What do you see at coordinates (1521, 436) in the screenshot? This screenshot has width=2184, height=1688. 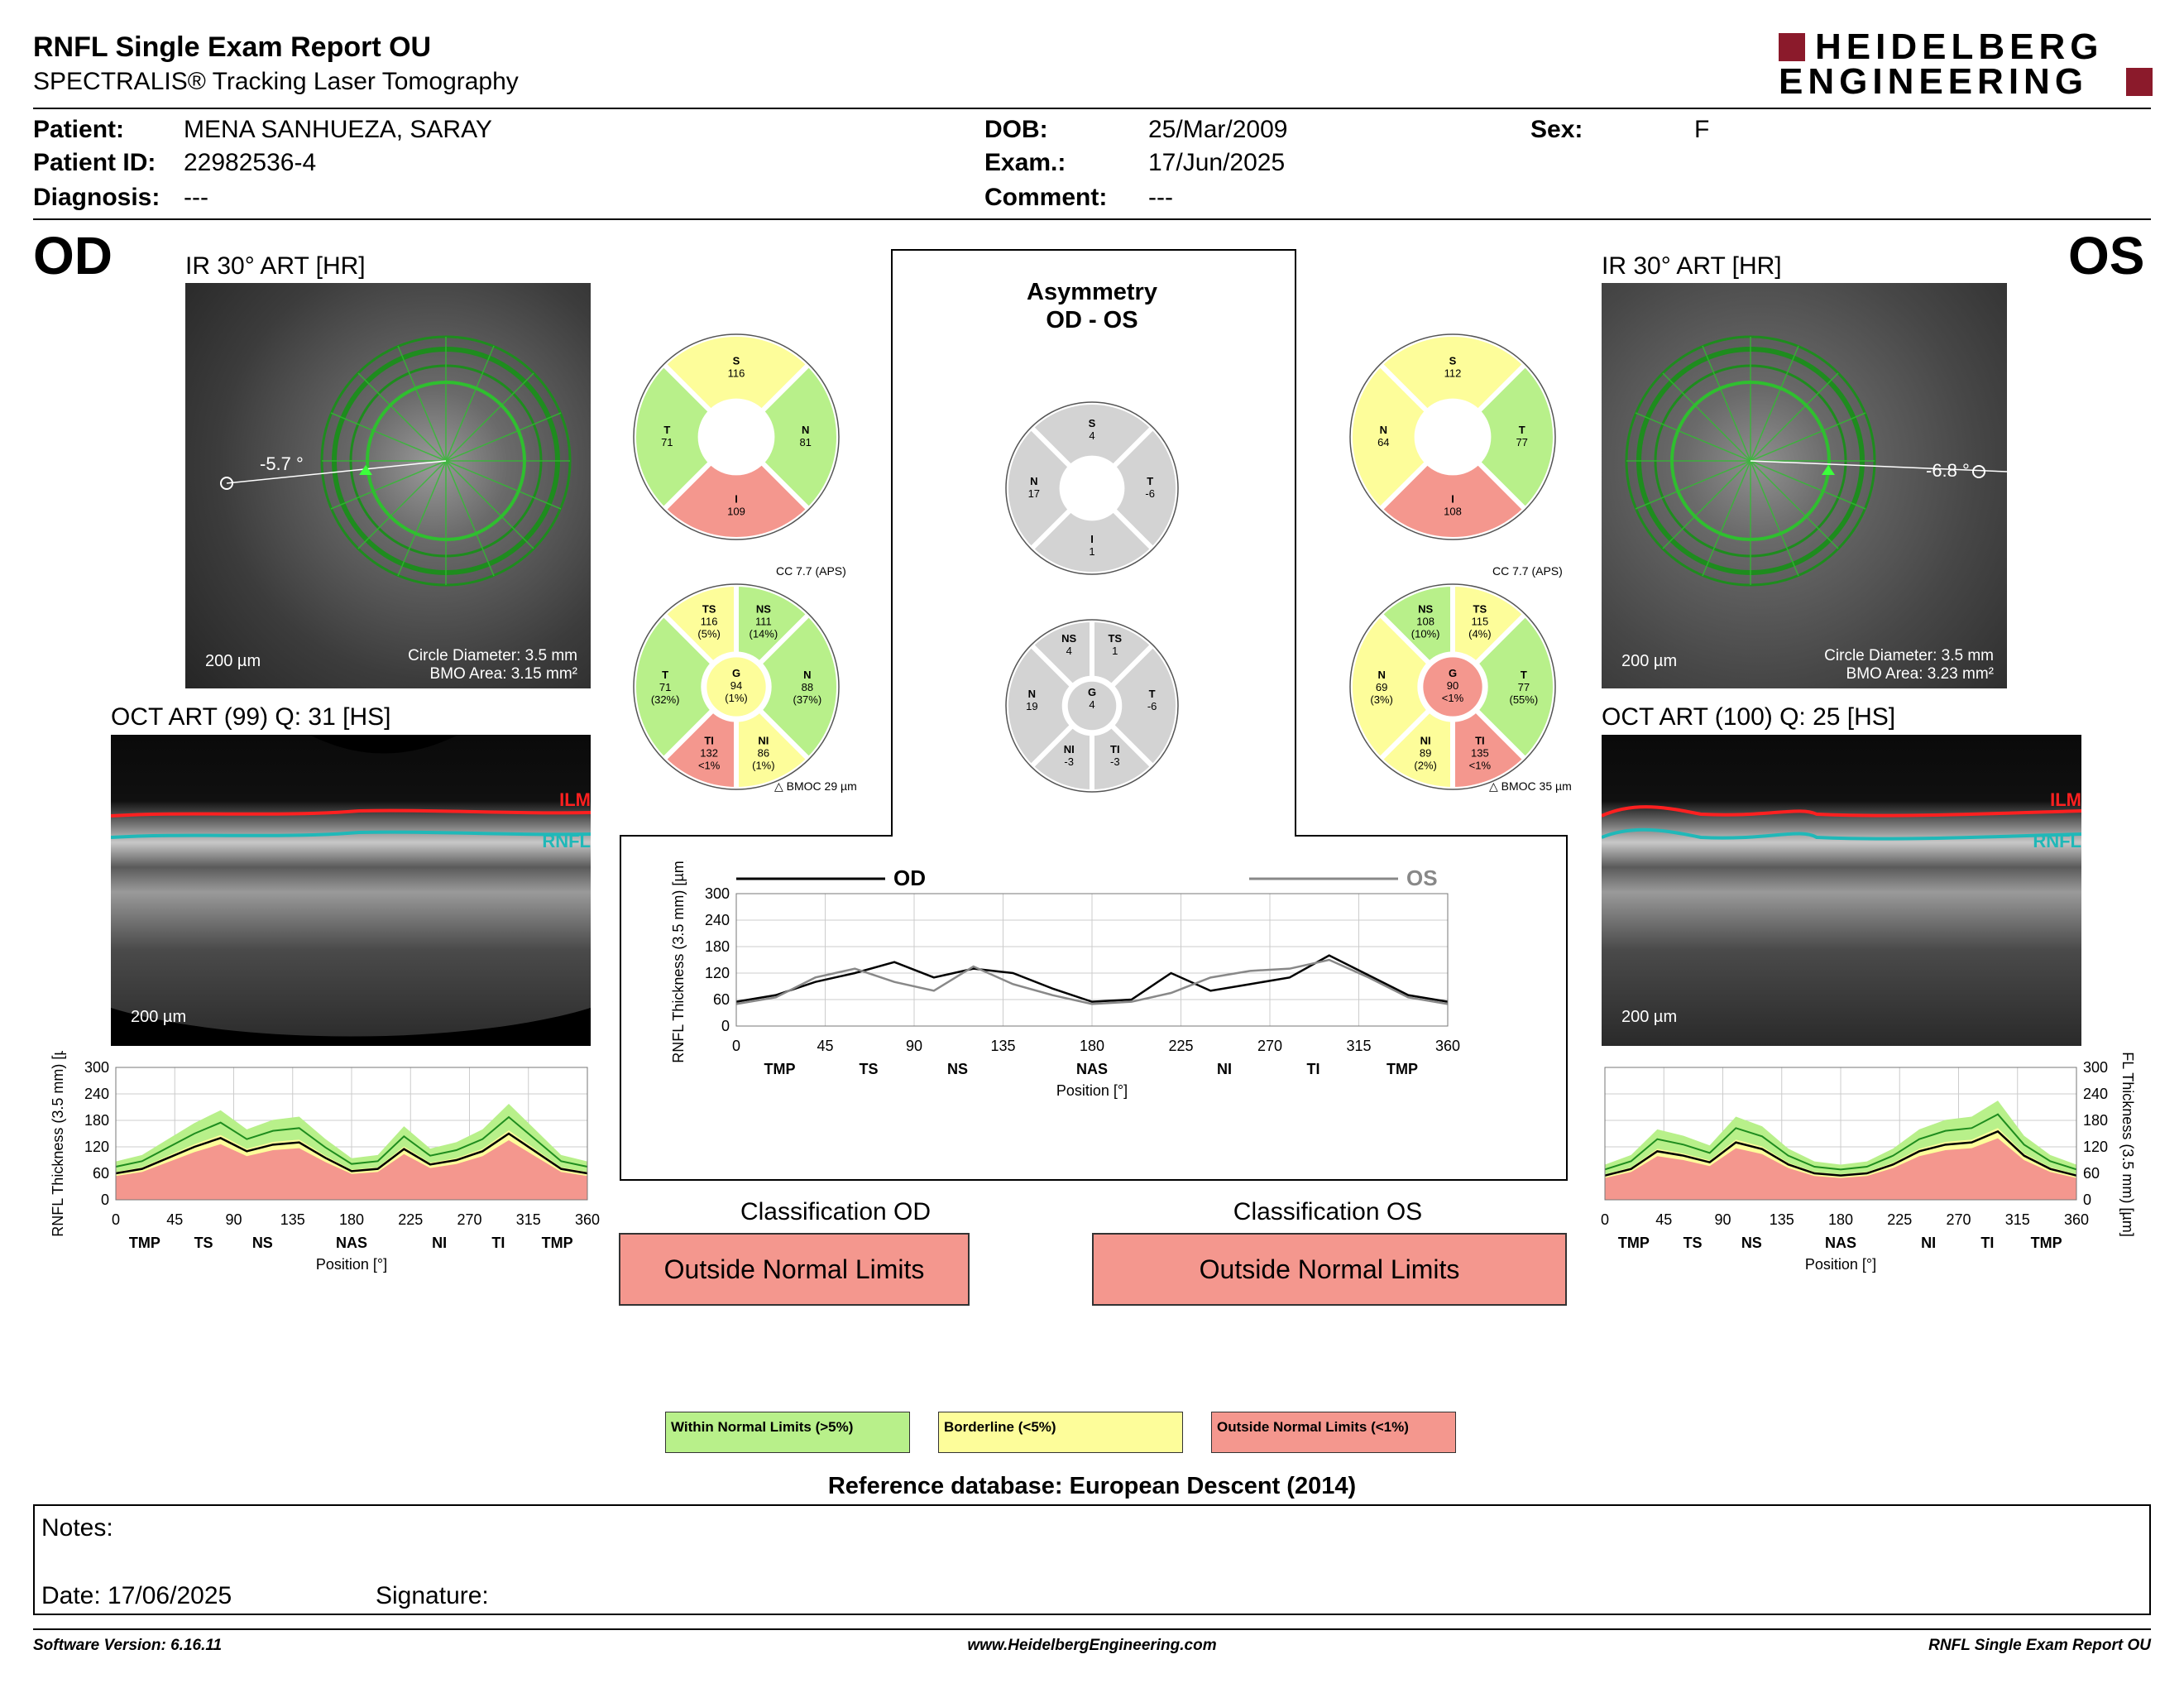 I see `sector-label-t: T 77` at bounding box center [1521, 436].